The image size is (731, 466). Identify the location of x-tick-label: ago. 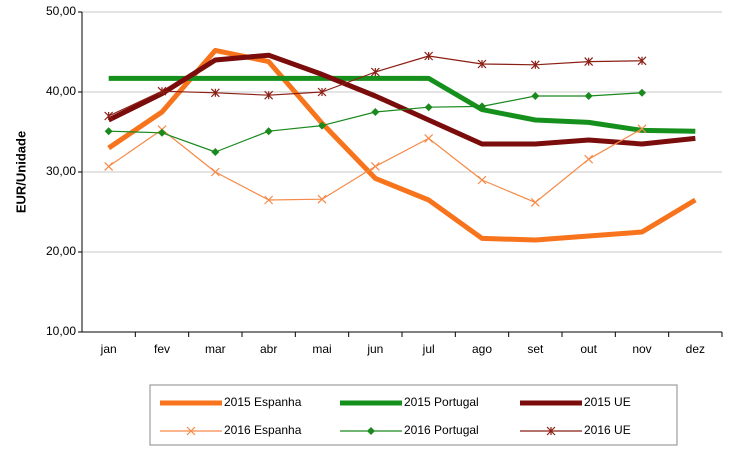
(482, 349).